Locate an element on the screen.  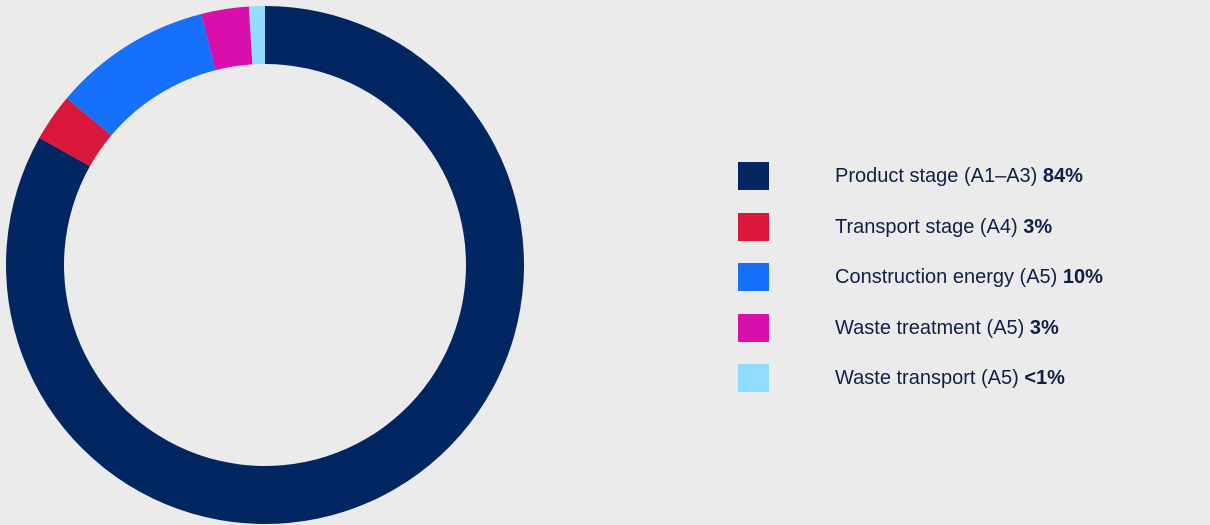
legend-label: Waste treatment (A5) 3% is located at coordinates (947, 328).